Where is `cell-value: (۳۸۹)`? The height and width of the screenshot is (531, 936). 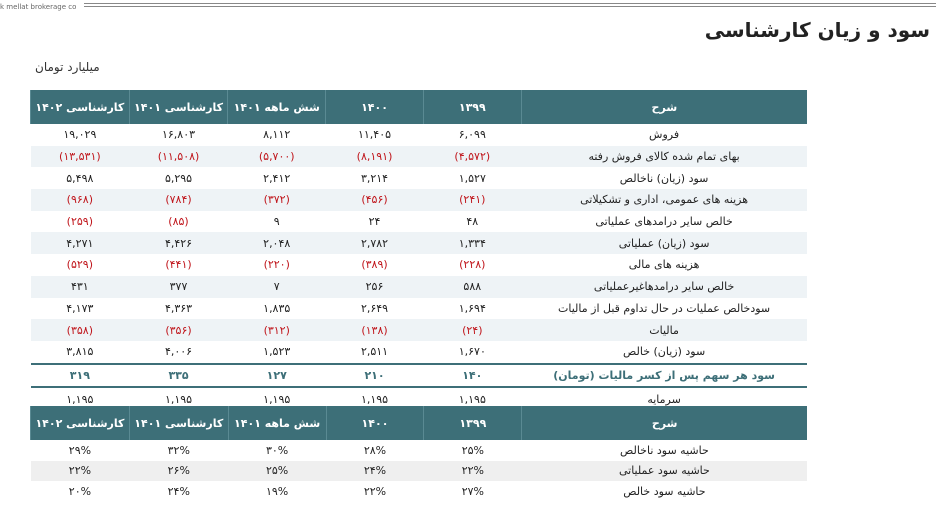 cell-value: (۳۸۹) is located at coordinates (374, 265).